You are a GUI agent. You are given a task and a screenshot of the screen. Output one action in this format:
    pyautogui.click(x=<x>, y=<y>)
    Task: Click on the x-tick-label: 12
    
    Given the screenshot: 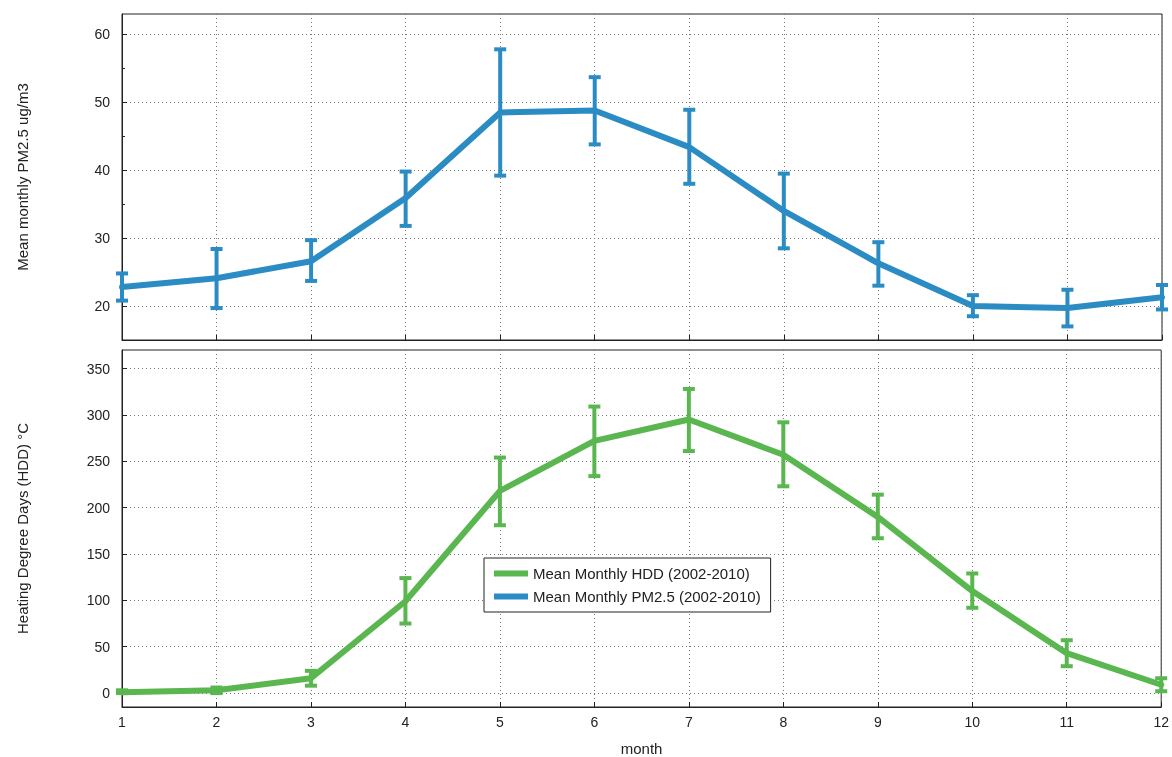 What is the action you would take?
    pyautogui.click(x=1161, y=722)
    